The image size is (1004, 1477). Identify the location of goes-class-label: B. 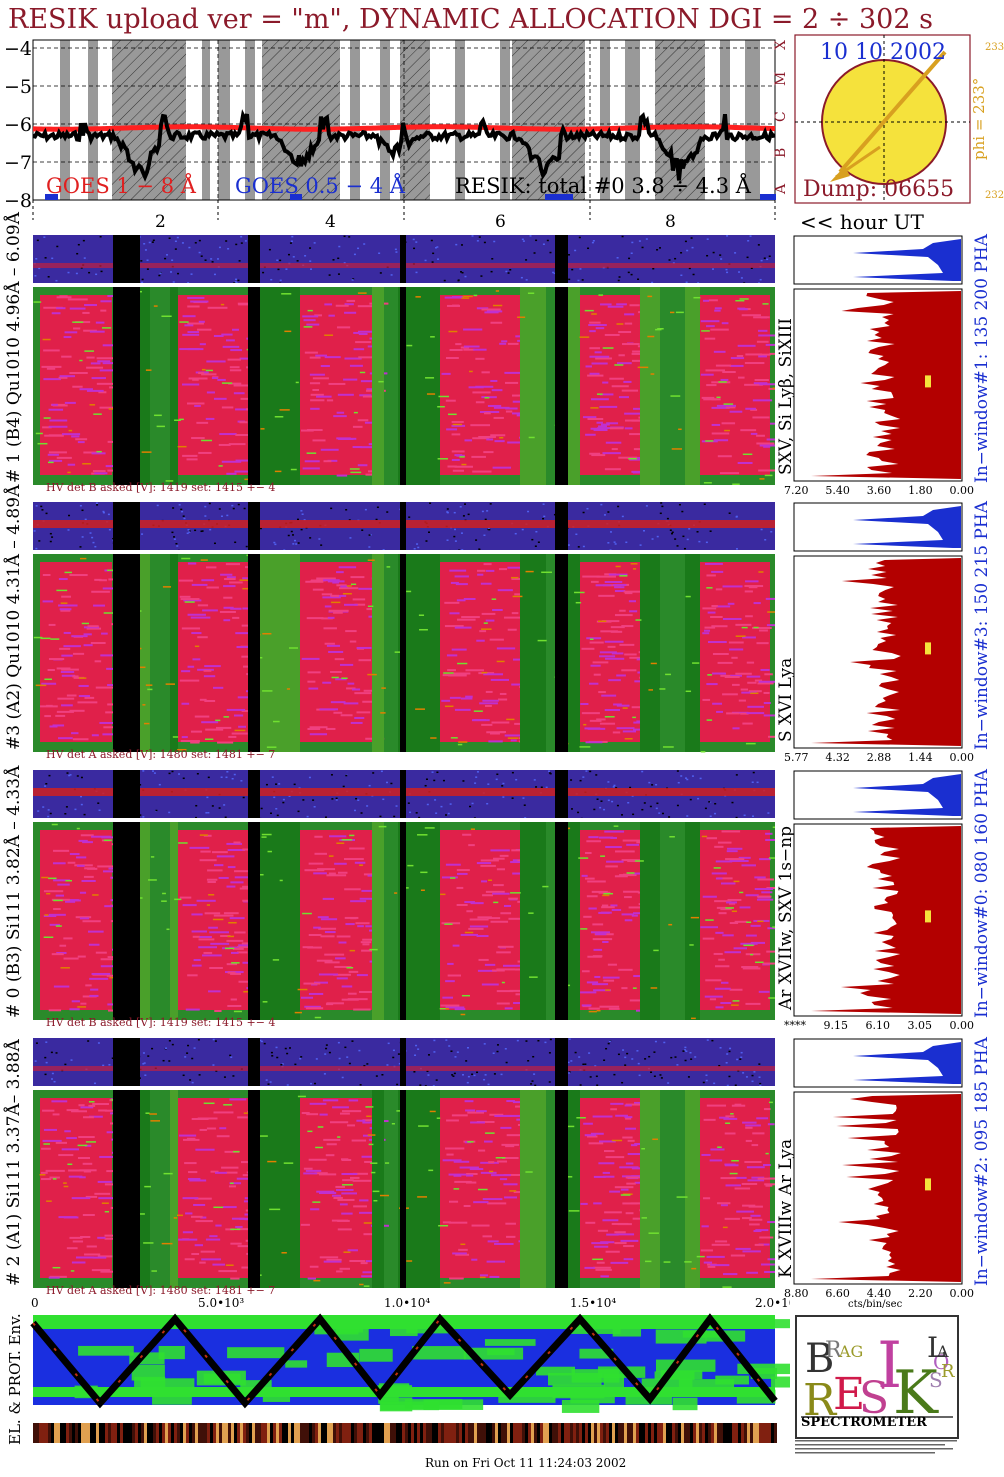
(781, 153).